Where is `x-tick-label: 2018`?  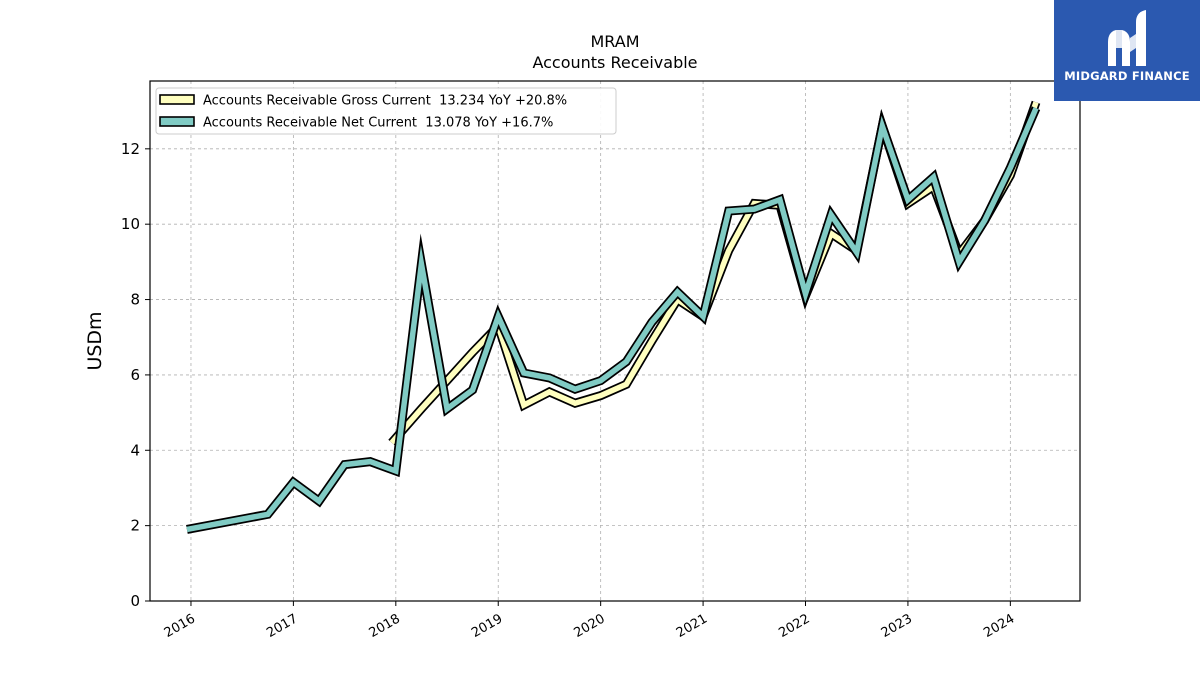
x-tick-label: 2018 is located at coordinates (385, 626).